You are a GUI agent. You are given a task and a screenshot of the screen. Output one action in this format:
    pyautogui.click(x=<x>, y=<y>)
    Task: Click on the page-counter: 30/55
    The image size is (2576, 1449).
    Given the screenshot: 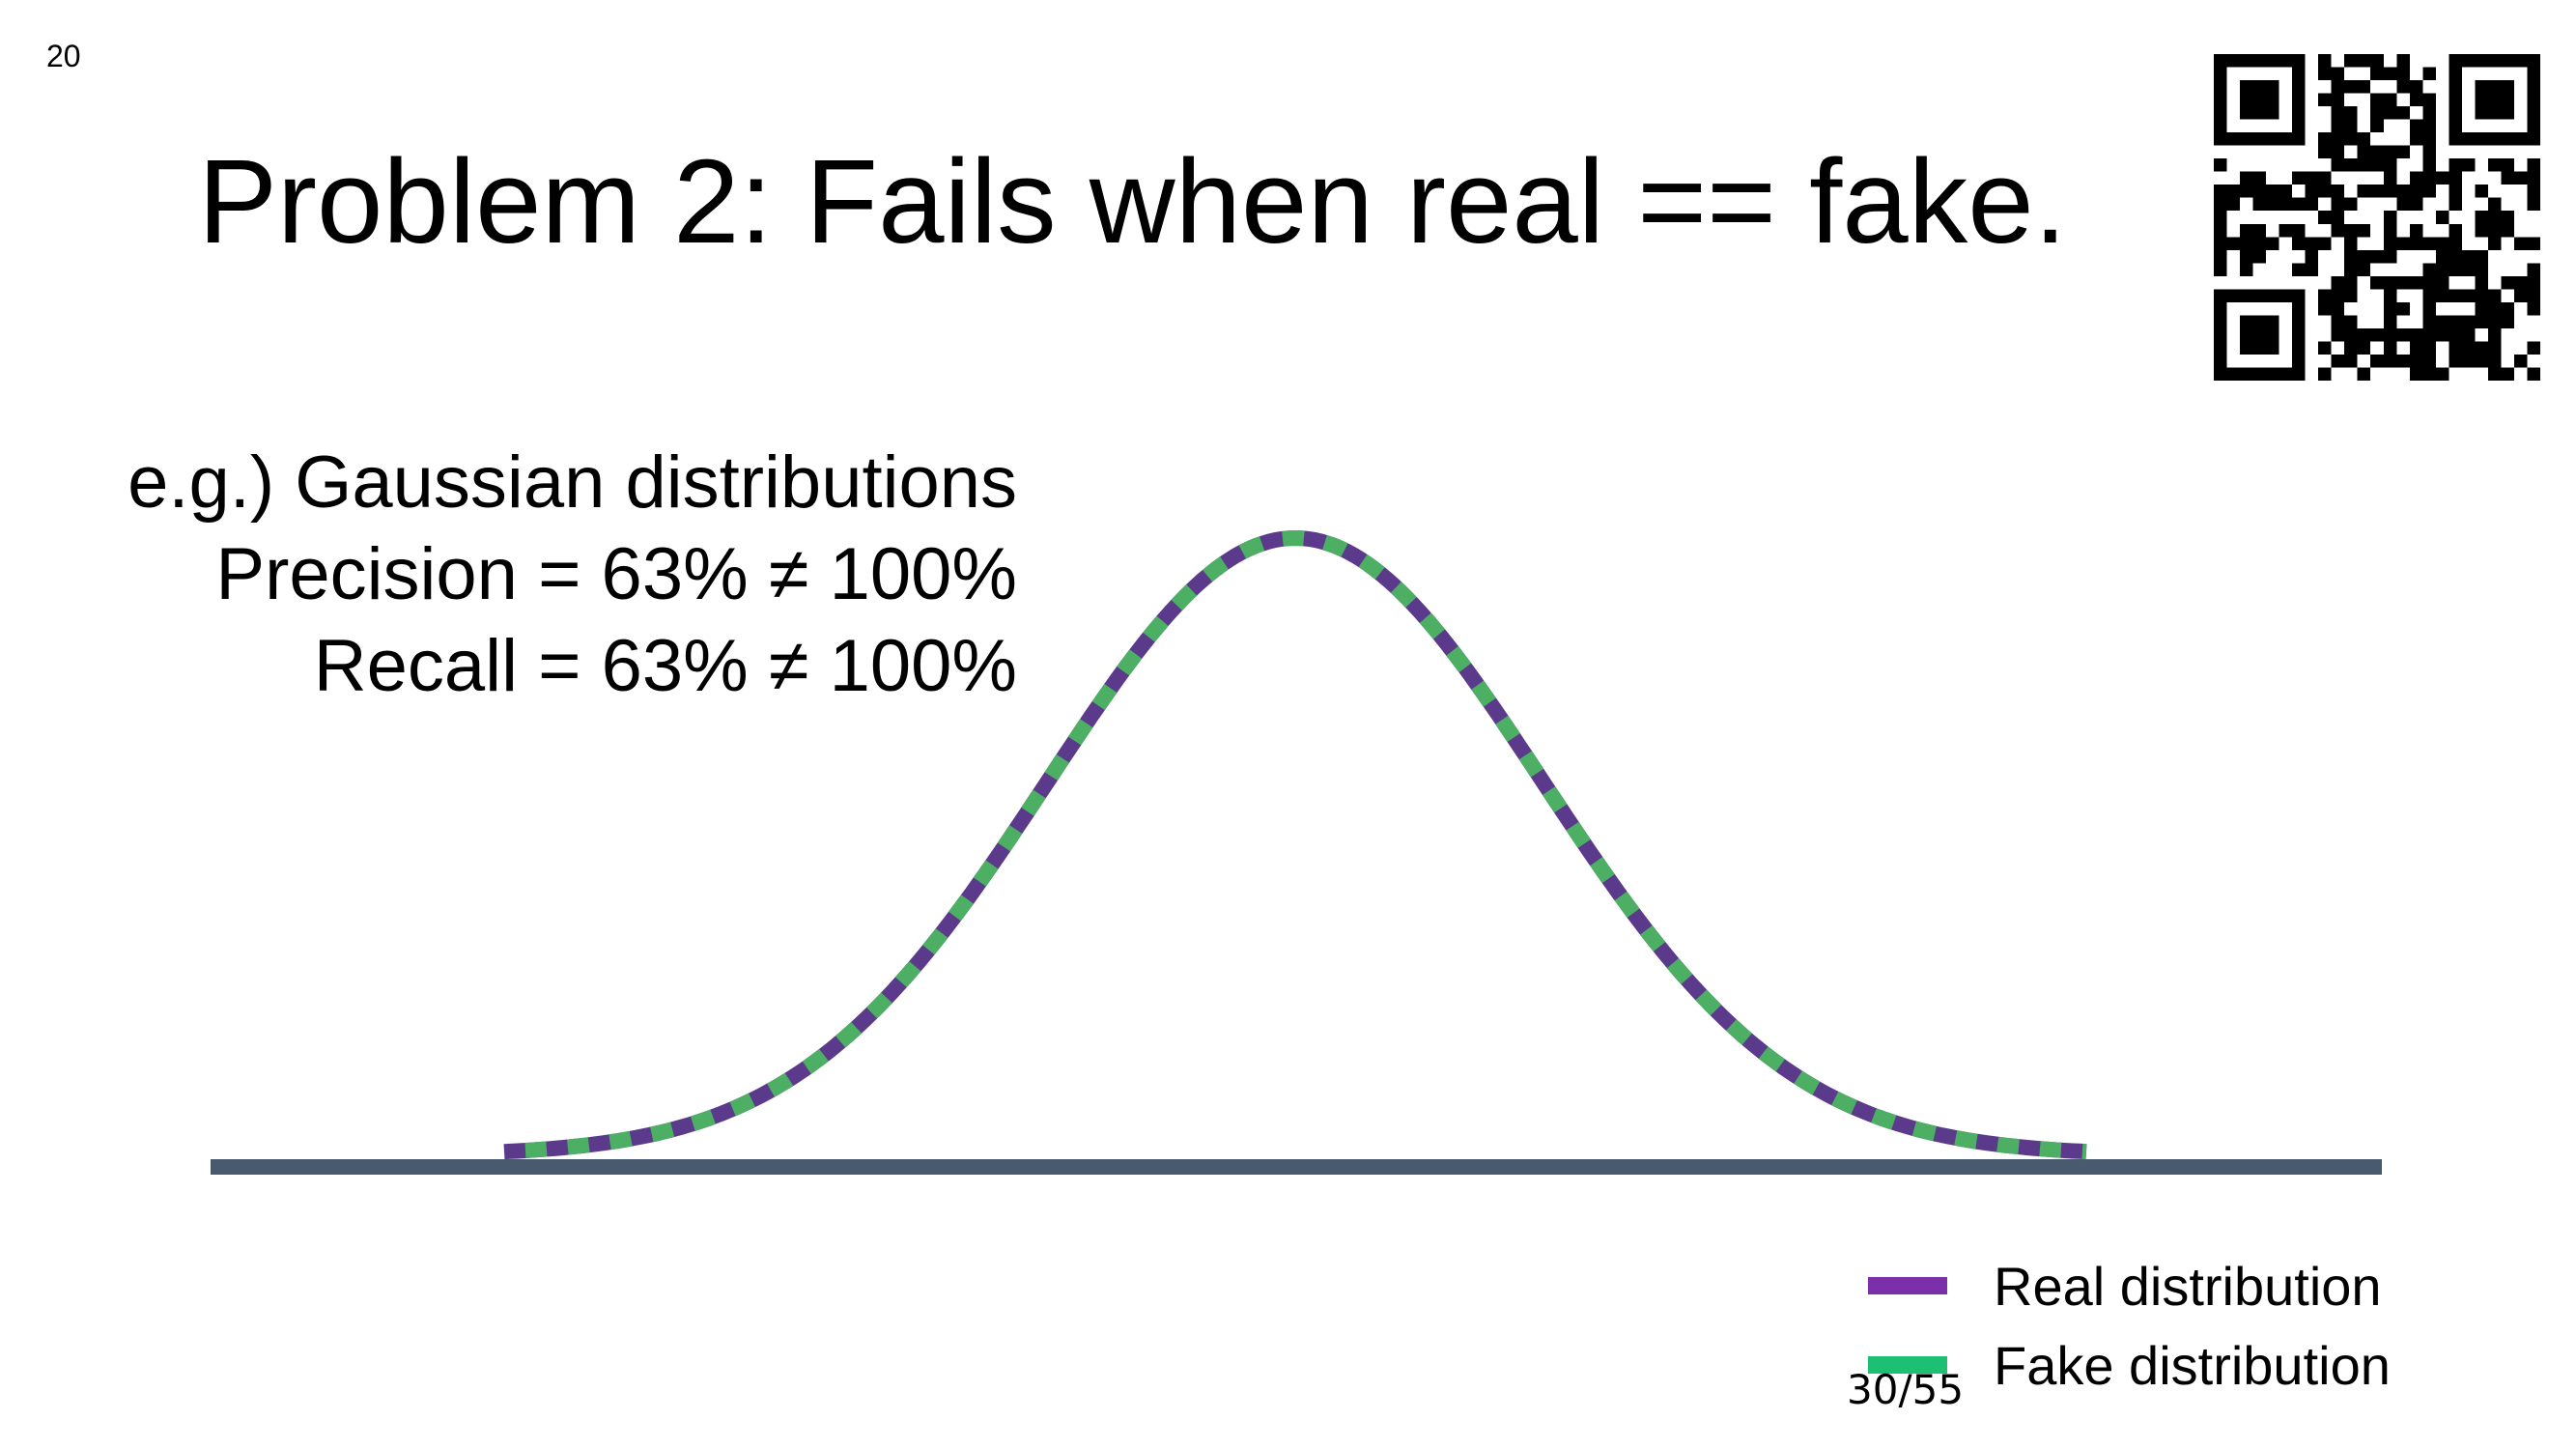 What is the action you would take?
    pyautogui.click(x=1906, y=1389)
    